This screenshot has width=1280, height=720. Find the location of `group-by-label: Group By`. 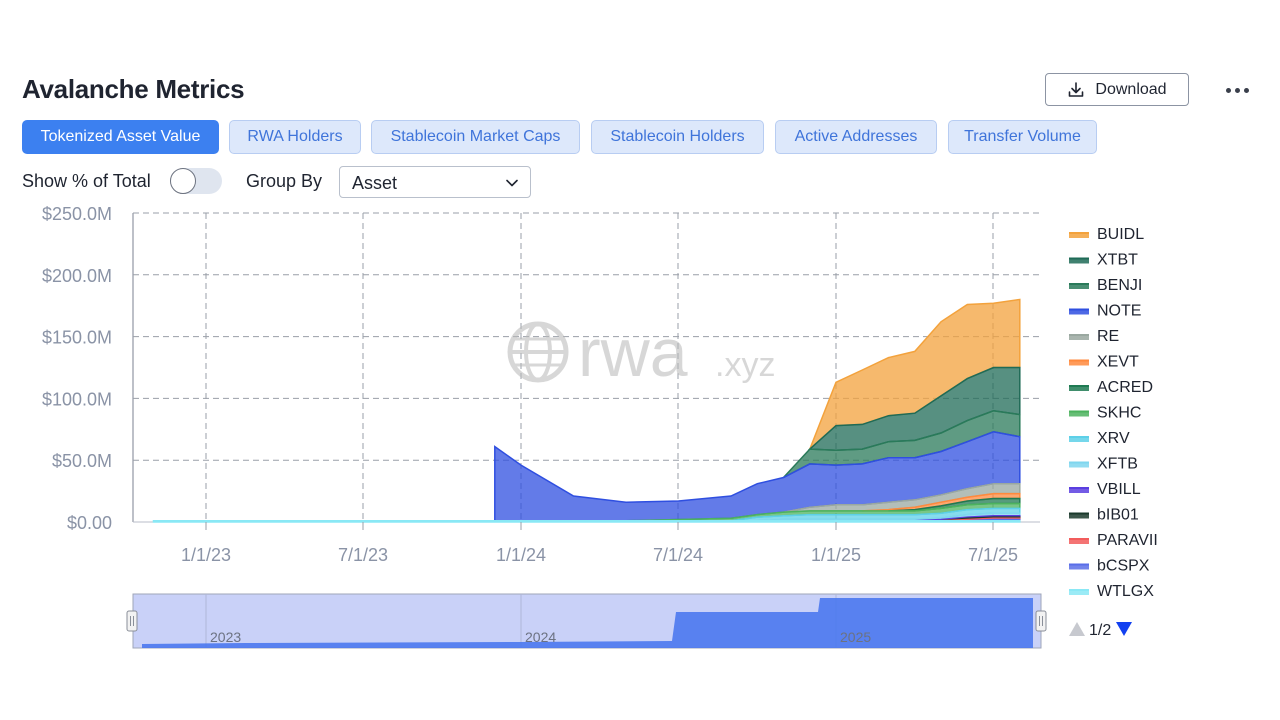

group-by-label: Group By is located at coordinates (284, 181).